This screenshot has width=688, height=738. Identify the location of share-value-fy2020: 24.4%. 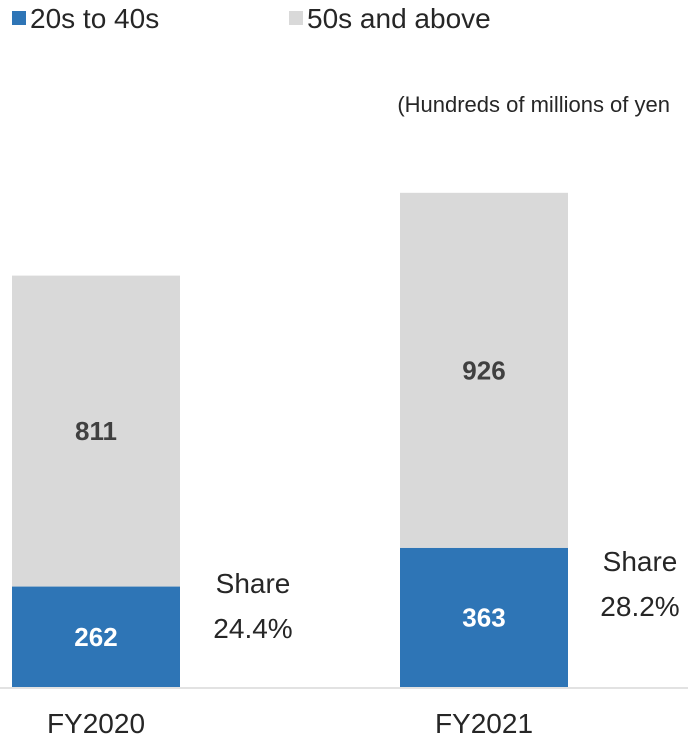
(252, 628).